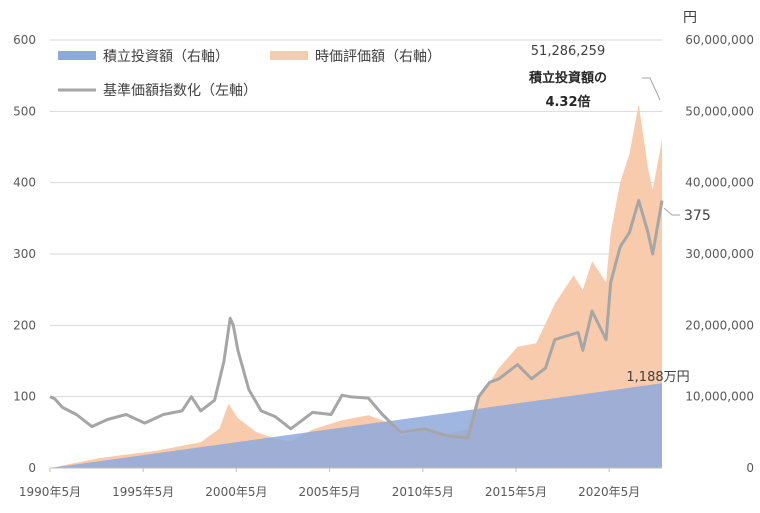 The image size is (760, 513). Describe the element at coordinates (690, 18) in the screenshot. I see `right-axis-unit: 円` at that location.